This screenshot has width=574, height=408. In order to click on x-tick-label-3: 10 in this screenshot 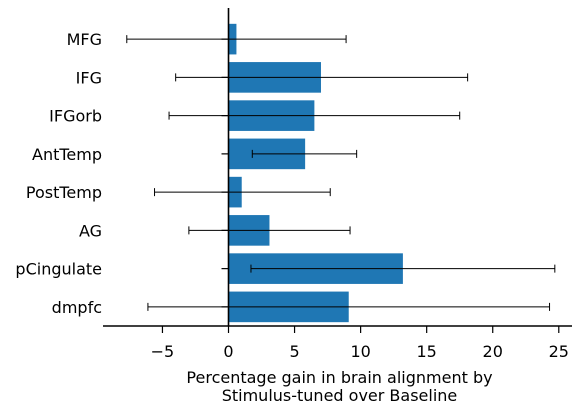, I will do `click(360, 351)`.